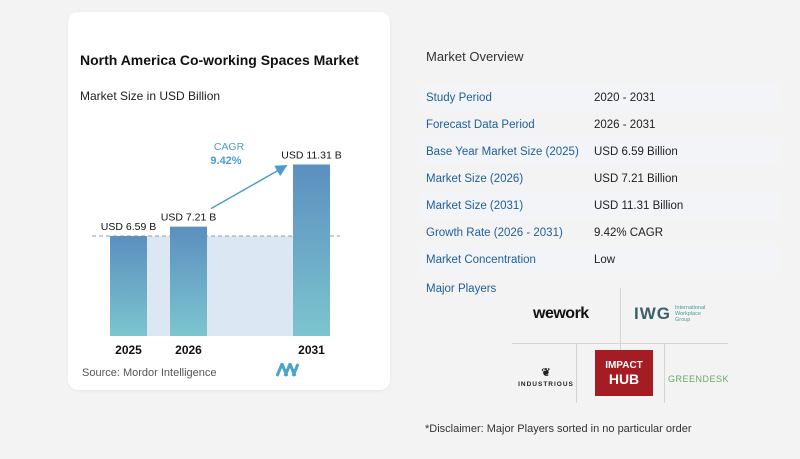 The height and width of the screenshot is (459, 800). Describe the element at coordinates (128, 350) in the screenshot. I see `x-tick-2025: 2025` at that location.